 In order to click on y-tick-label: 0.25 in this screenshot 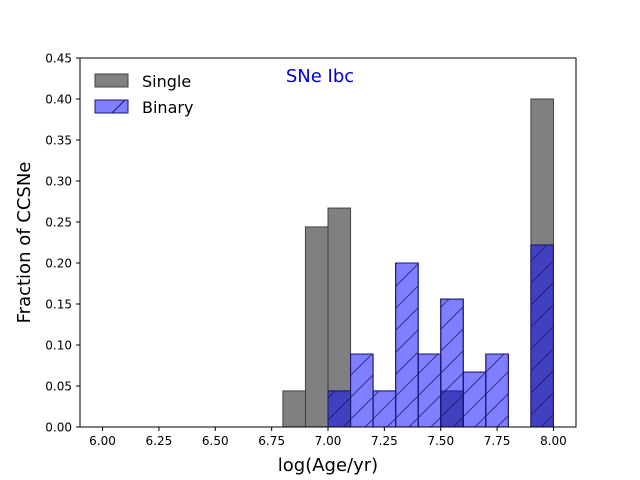, I will do `click(58, 223)`.